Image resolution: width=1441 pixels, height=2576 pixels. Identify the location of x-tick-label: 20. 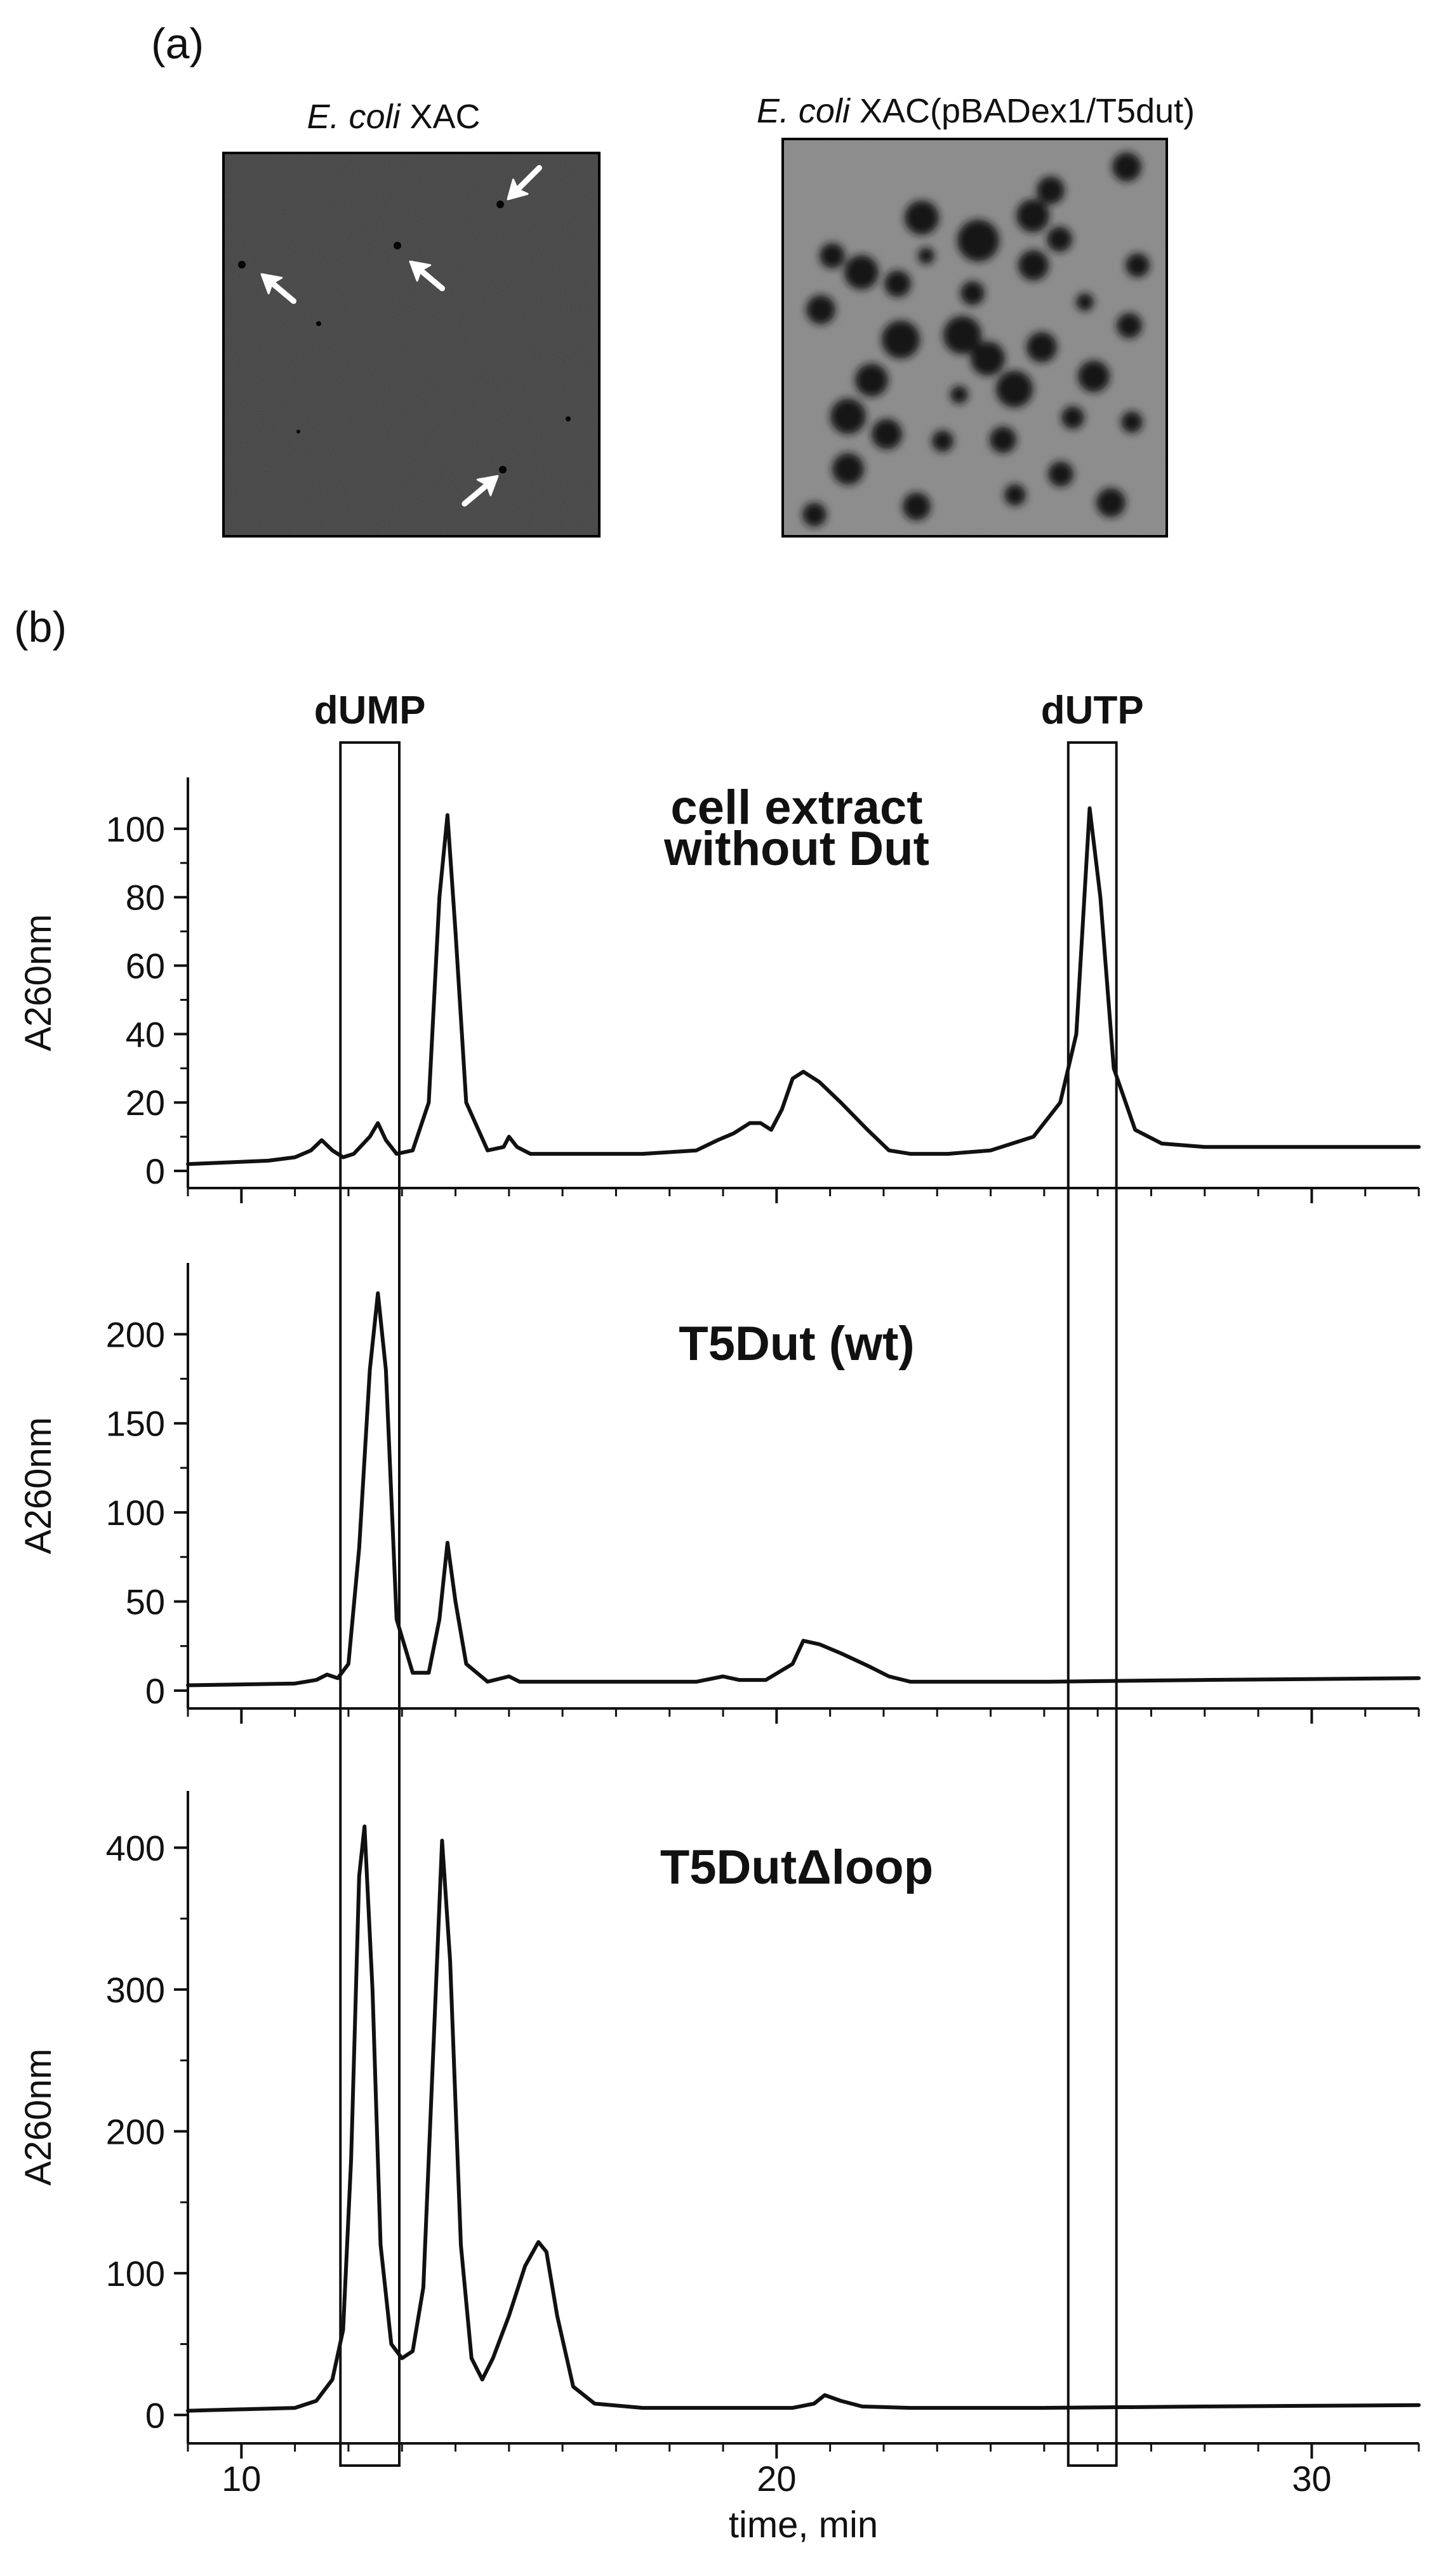
(776, 2479).